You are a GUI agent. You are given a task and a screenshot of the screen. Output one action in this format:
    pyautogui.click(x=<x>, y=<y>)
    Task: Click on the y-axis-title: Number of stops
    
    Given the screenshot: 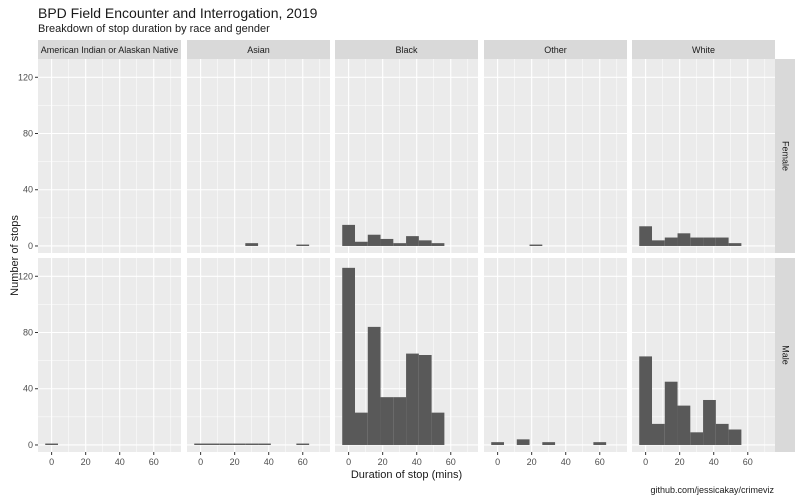 What is the action you would take?
    pyautogui.click(x=15, y=255)
    